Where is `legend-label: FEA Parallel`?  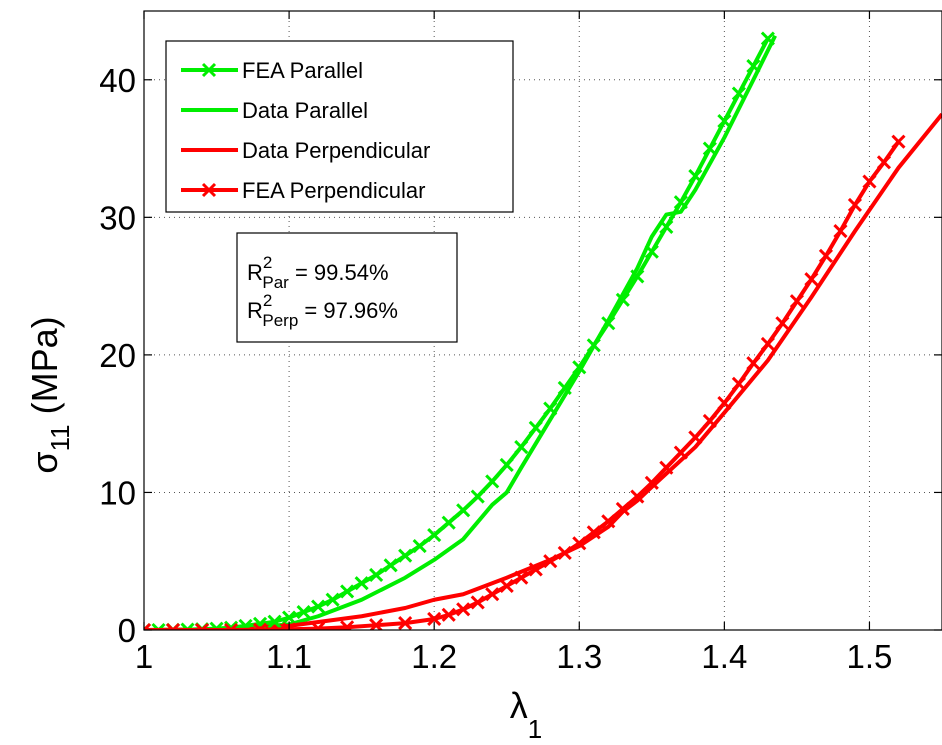
legend-label: FEA Parallel is located at coordinates (302, 70).